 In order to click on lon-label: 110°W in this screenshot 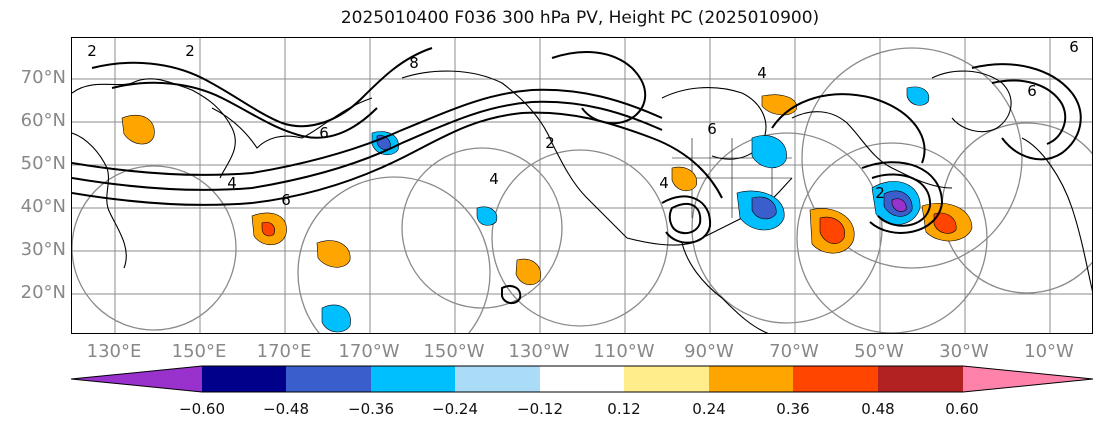, I will do `click(624, 351)`.